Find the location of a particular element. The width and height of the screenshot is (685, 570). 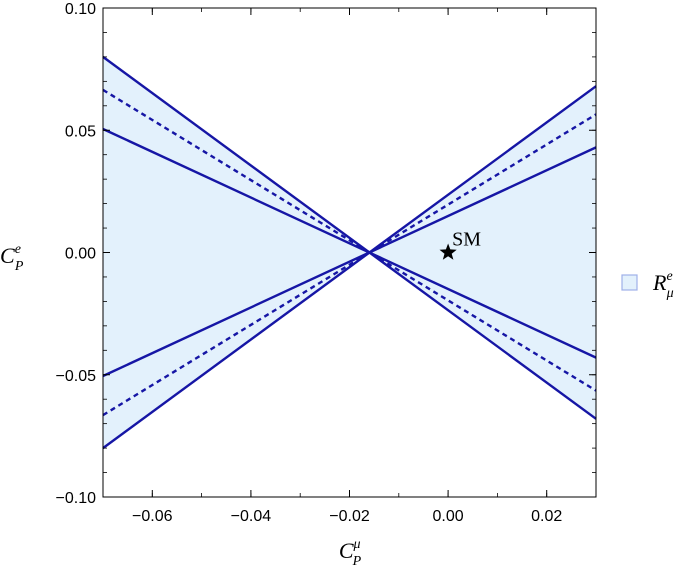

x-tick-label: 0.00 is located at coordinates (448, 516).